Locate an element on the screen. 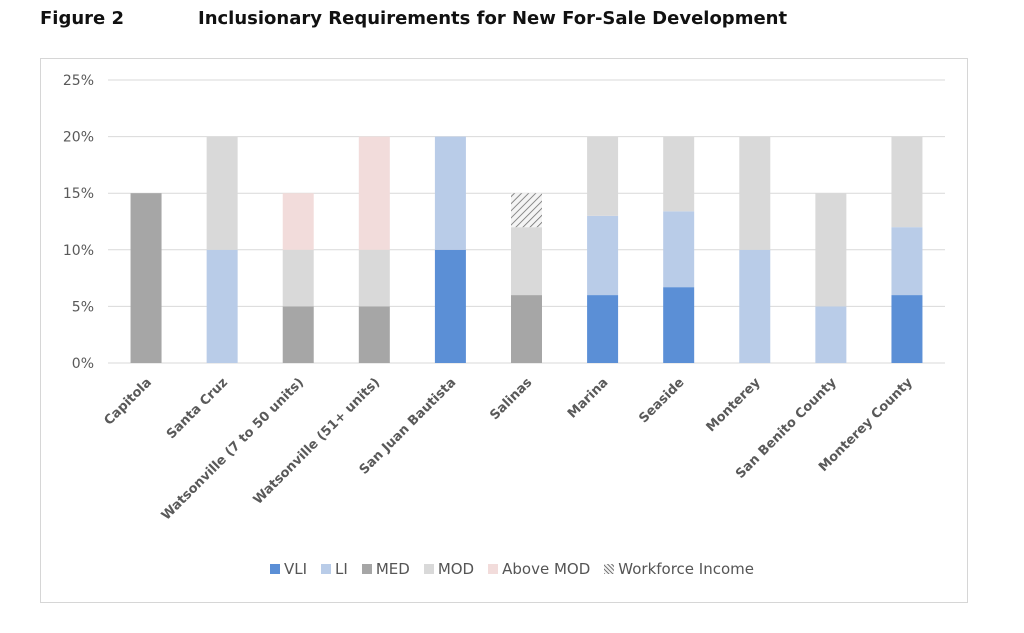 This screenshot has height=633, width=1024. legend-item: MED is located at coordinates (385, 569).